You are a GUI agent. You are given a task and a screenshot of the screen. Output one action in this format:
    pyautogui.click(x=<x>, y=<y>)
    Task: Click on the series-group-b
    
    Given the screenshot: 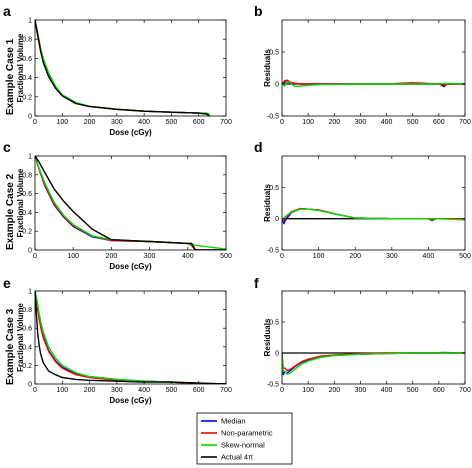 What is the action you would take?
    pyautogui.click(x=373, y=83)
    